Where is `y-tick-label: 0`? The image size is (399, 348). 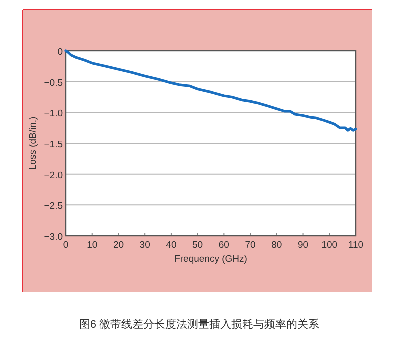 y-tick-label: 0 is located at coordinates (60, 52).